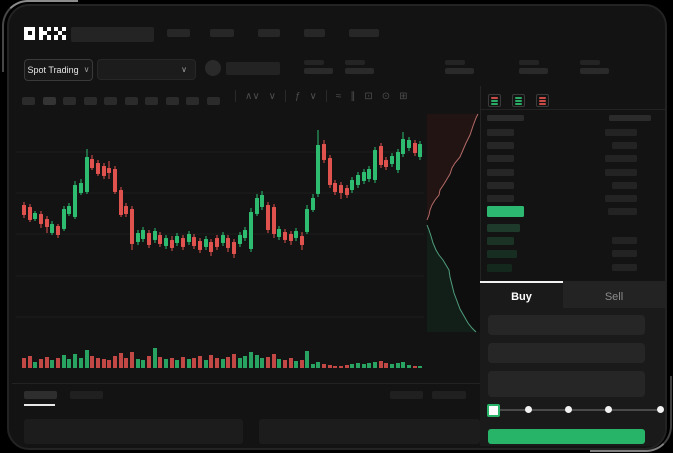 This screenshot has width=673, height=453. What do you see at coordinates (252, 96) in the screenshot?
I see `candle-style-icon: ∧∨` at bounding box center [252, 96].